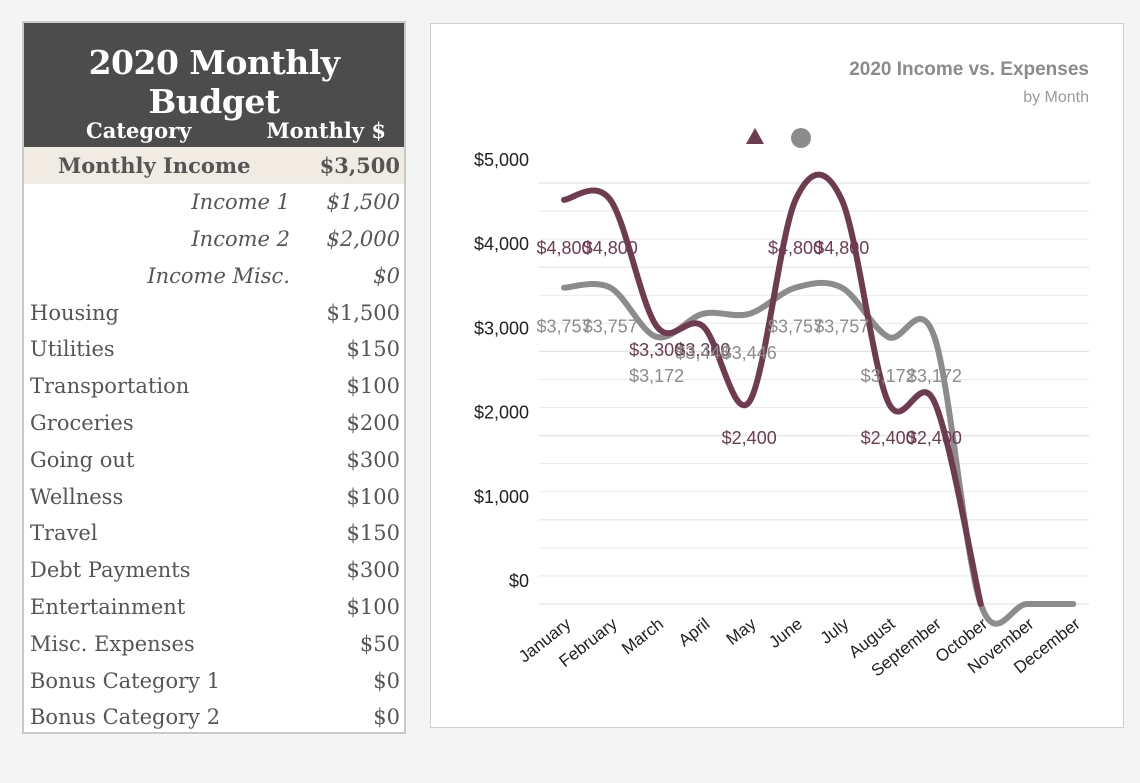  What do you see at coordinates (112, 643) in the screenshot?
I see `expense-item-label: Misc. Expenses` at bounding box center [112, 643].